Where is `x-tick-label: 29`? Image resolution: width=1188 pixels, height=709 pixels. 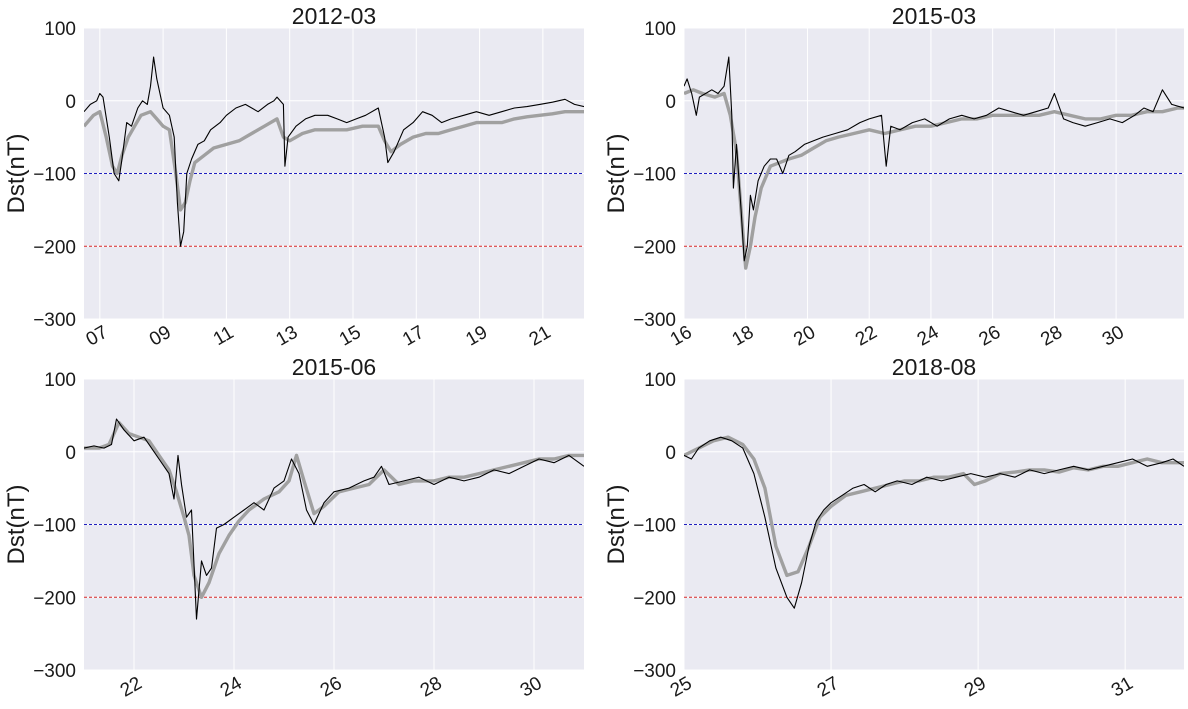 x-tick-label: 29 is located at coordinates (975, 687).